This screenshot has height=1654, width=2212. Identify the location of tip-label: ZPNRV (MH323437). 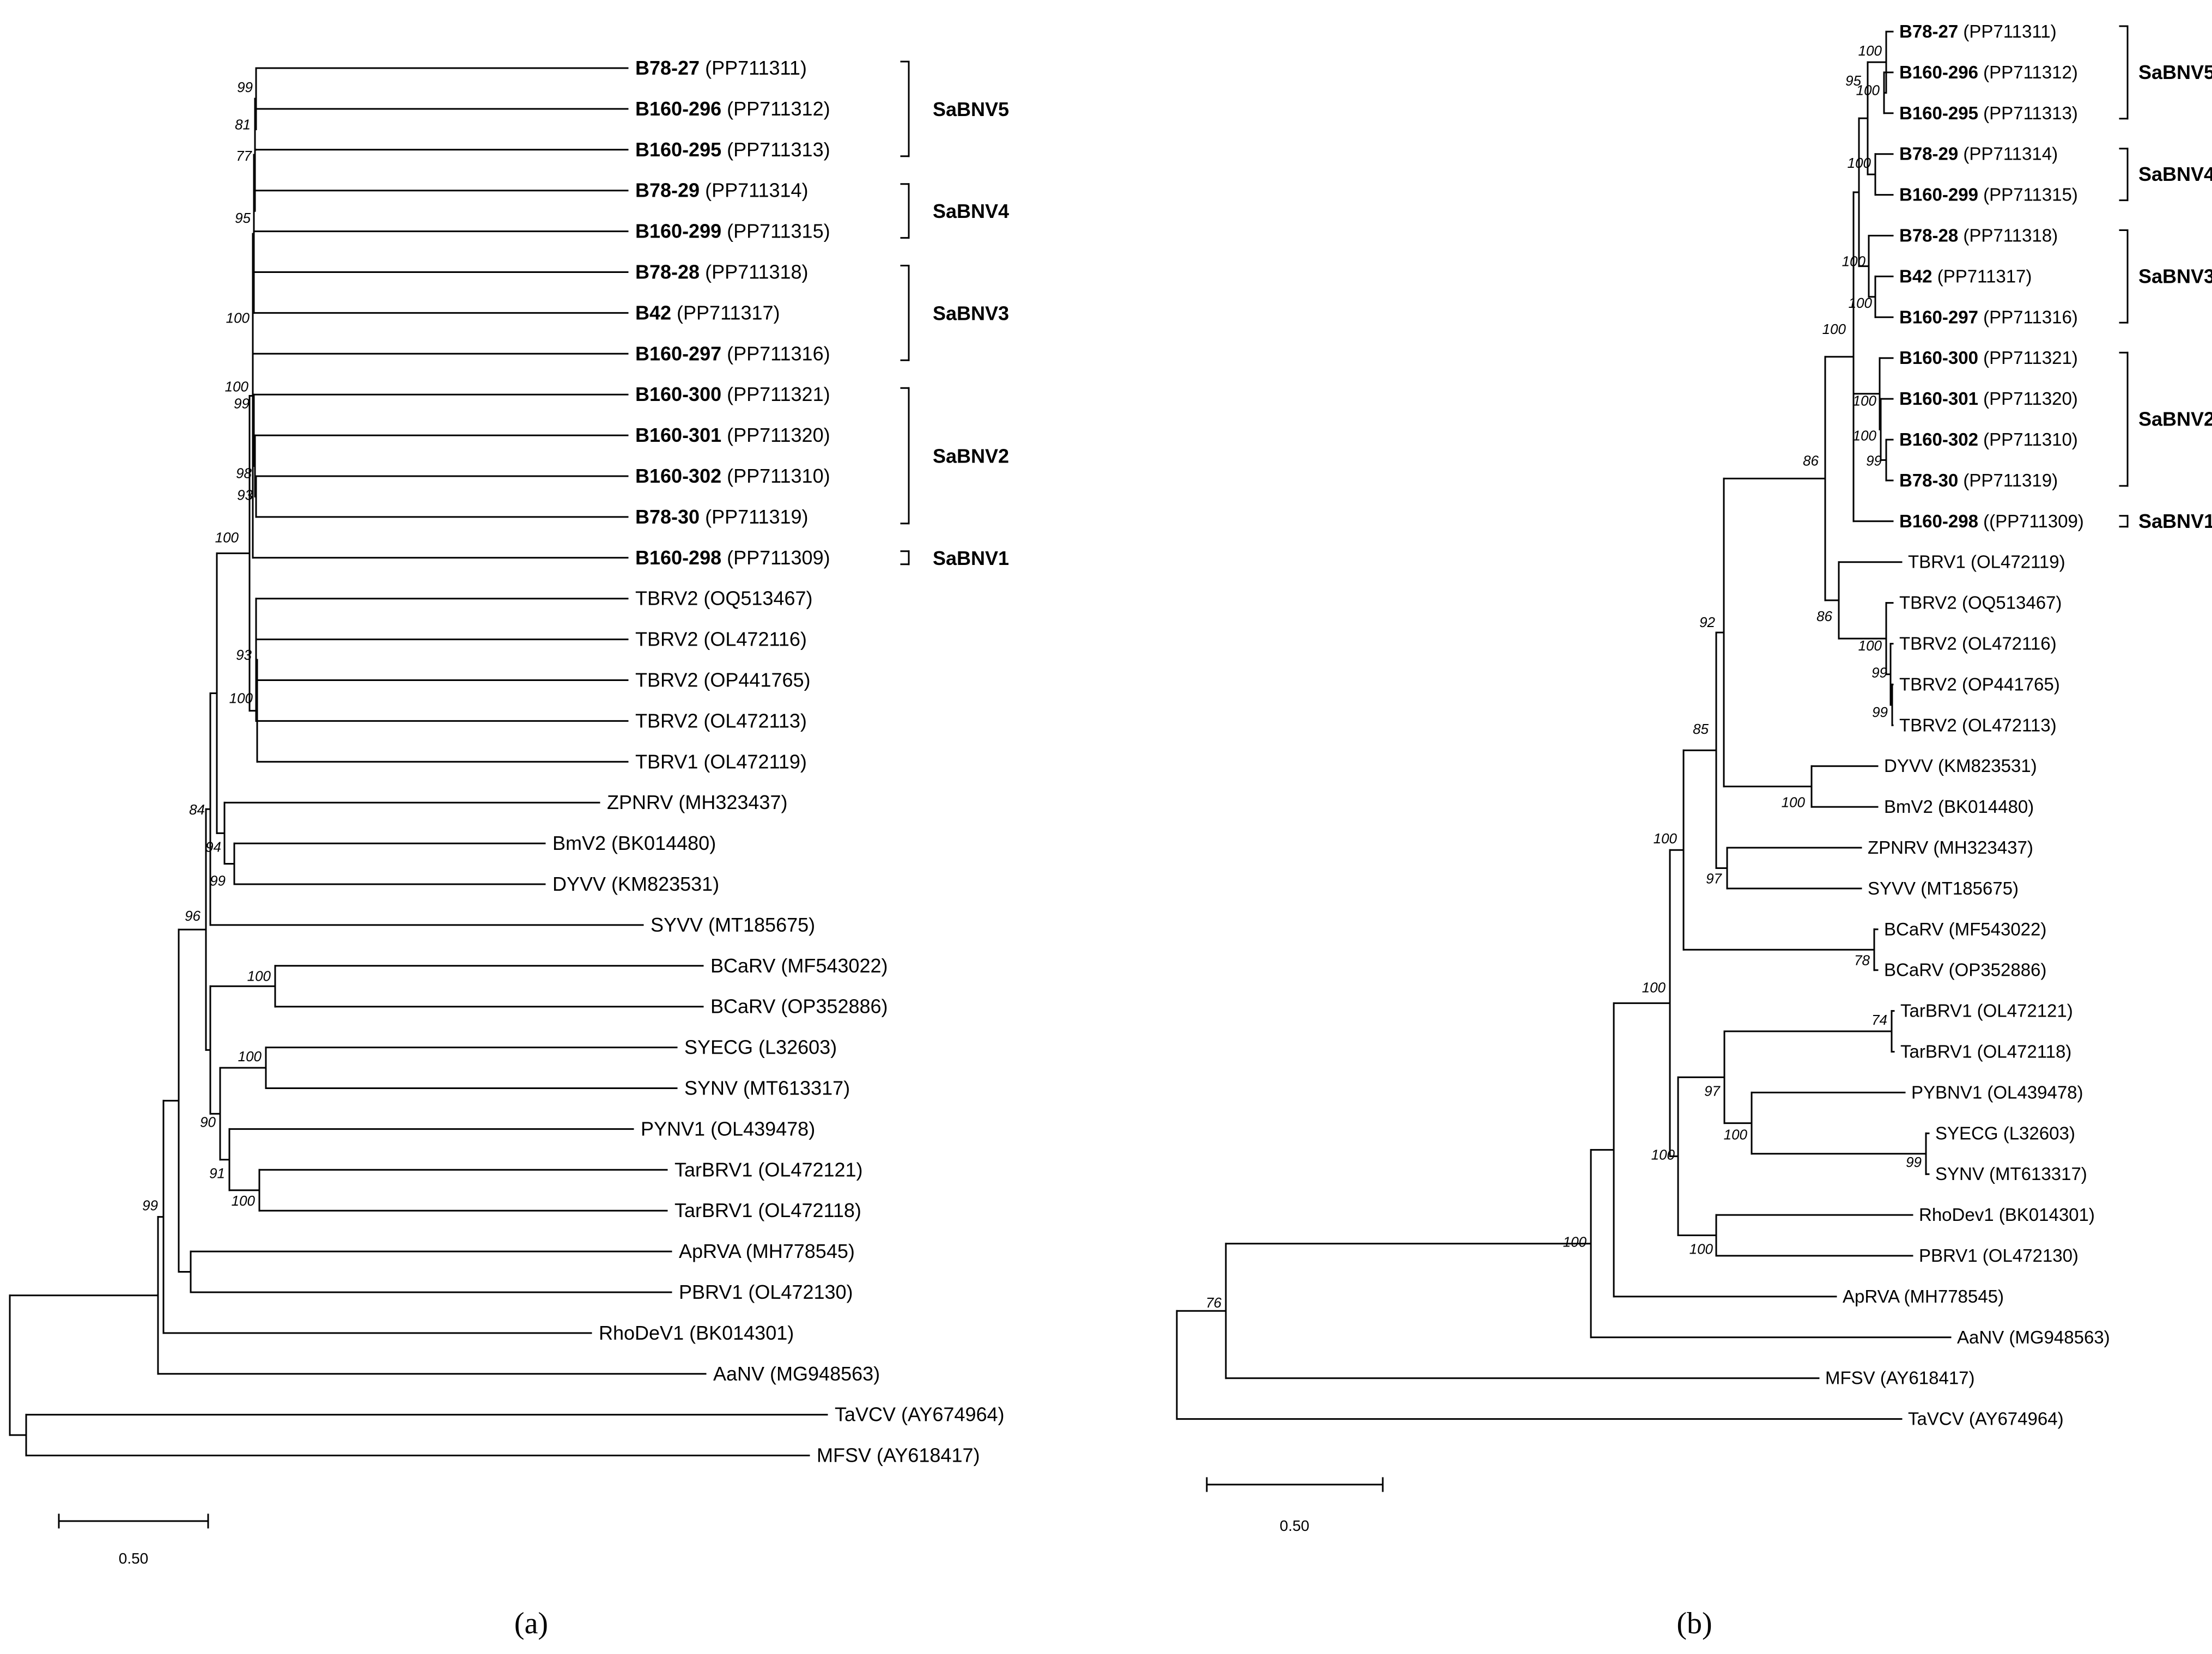
(1950, 848).